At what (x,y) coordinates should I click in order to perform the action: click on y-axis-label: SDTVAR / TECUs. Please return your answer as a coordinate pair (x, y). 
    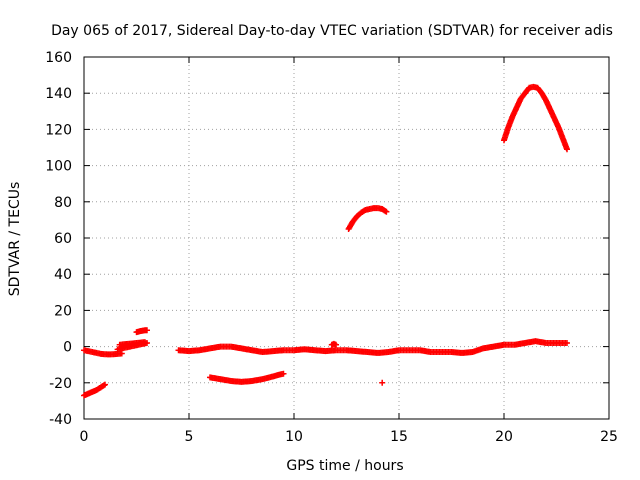
    Looking at the image, I should click on (15, 239).